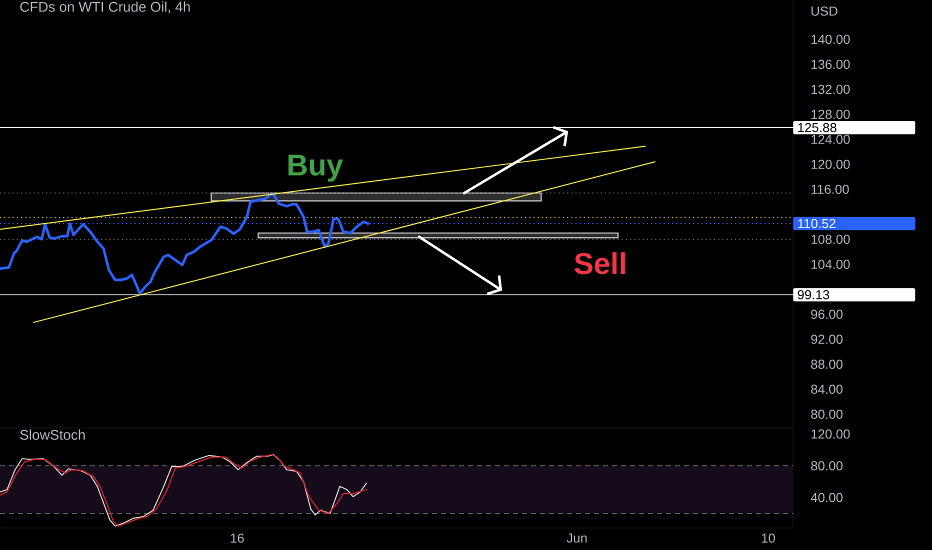 This screenshot has height=550, width=932. What do you see at coordinates (316, 168) in the screenshot?
I see `annotation: Buy` at bounding box center [316, 168].